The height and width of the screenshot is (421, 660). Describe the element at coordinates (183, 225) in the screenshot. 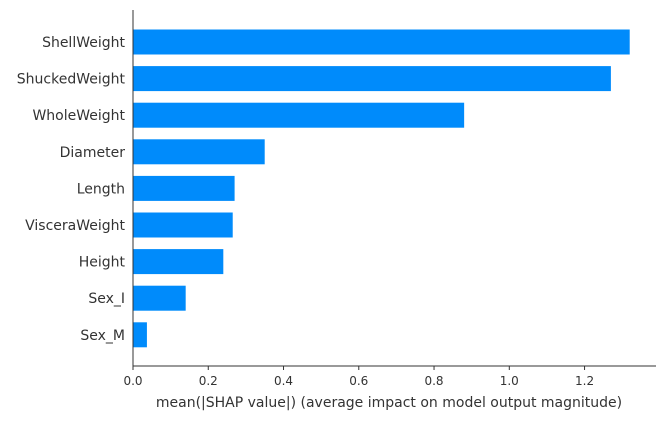

I see `bar-visceraweight` at that location.